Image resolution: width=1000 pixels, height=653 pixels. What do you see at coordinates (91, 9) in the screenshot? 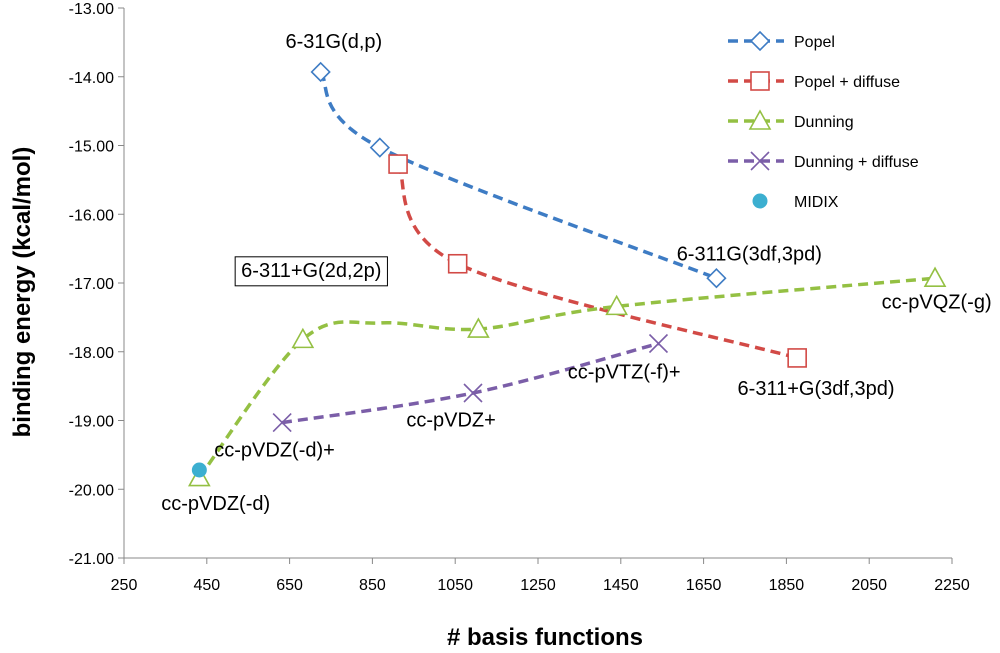
I see `y-tick-label: -13.00` at bounding box center [91, 9].